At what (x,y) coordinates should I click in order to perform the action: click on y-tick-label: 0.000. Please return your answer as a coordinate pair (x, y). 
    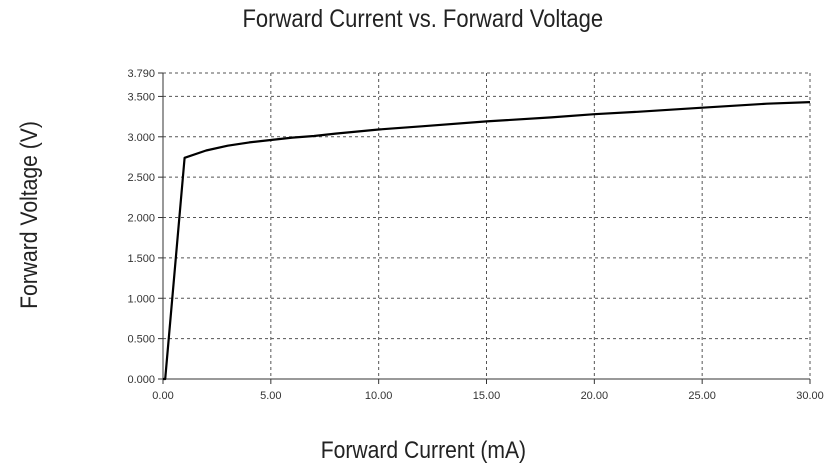
    Looking at the image, I should click on (141, 380).